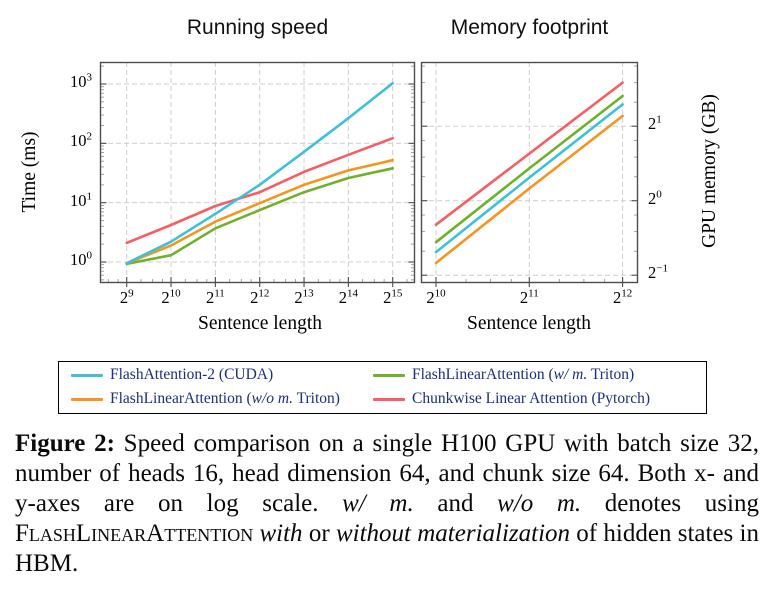 The height and width of the screenshot is (590, 773). I want to click on legend-item: FlashAttention-2 (CUDA), so click(222, 375).